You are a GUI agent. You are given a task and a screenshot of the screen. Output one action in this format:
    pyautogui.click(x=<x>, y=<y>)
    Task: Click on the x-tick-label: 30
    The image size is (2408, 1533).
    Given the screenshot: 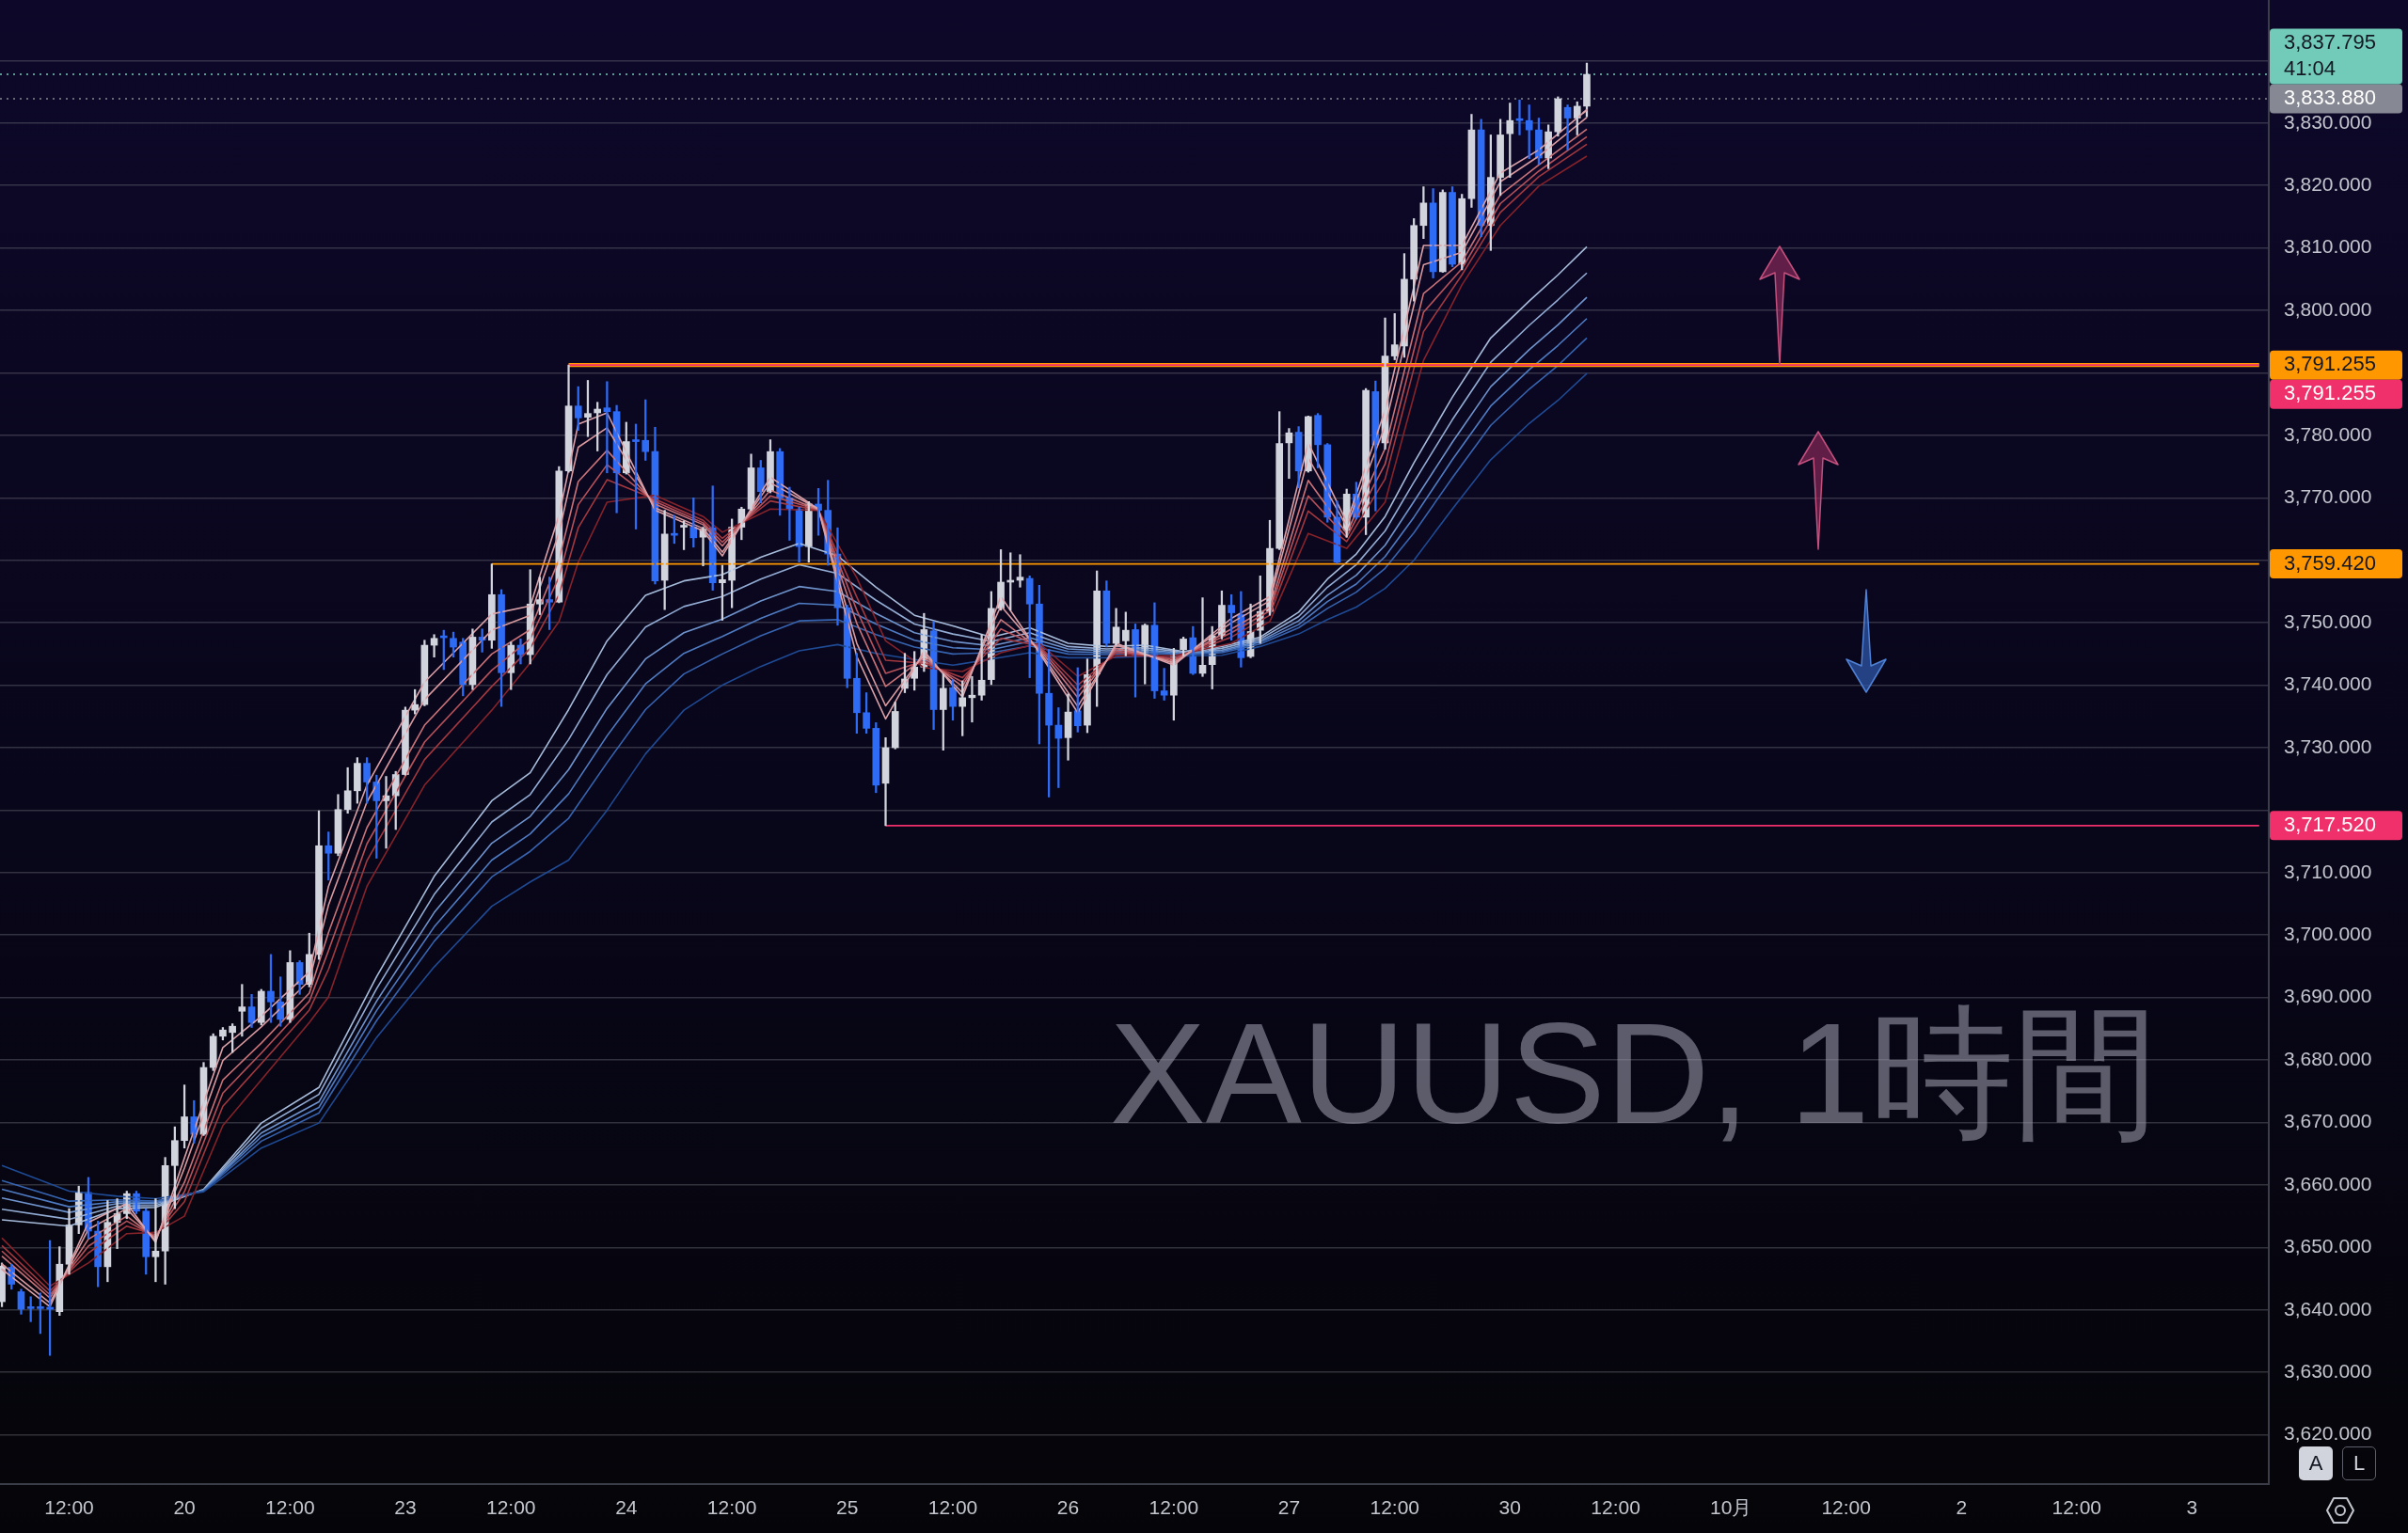 What is the action you would take?
    pyautogui.click(x=1510, y=1507)
    